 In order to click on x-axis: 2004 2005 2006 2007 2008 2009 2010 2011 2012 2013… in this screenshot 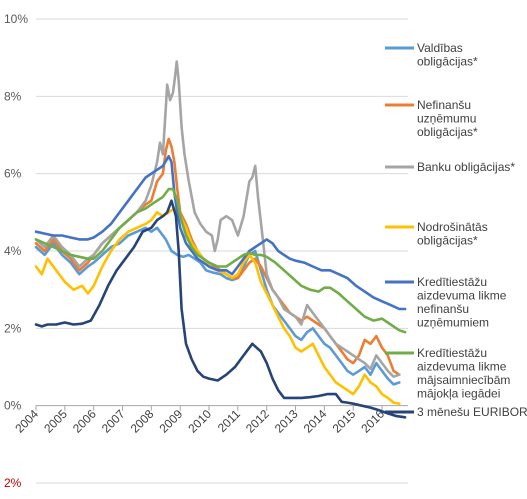, I will do `click(210, 420)`.